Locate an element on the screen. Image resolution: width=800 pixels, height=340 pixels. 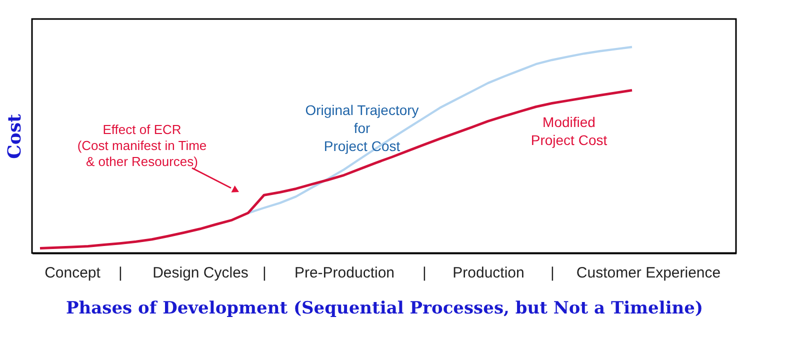
x-tick-label: Customer Experience is located at coordinates (648, 273).